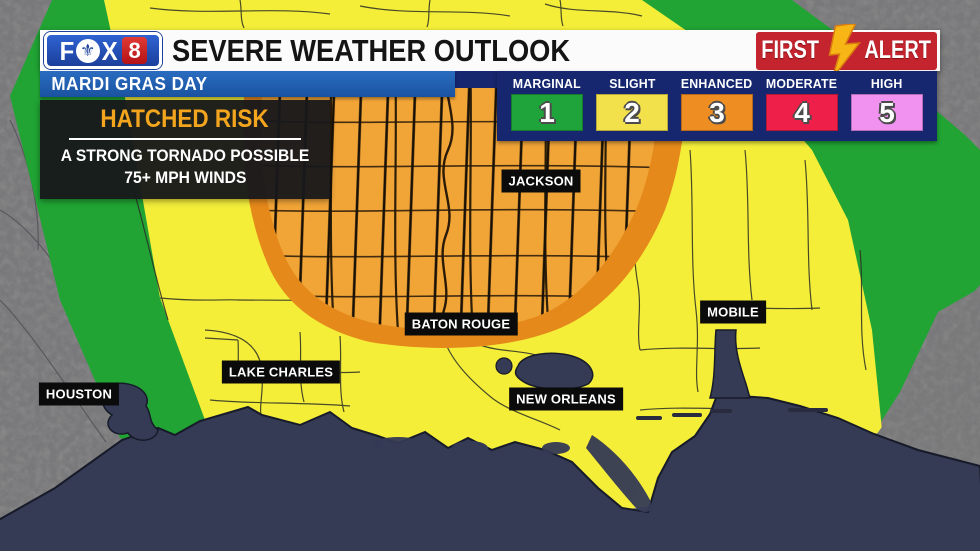  Describe the element at coordinates (730, 364) in the screenshot. I see `mobile-bay` at that location.